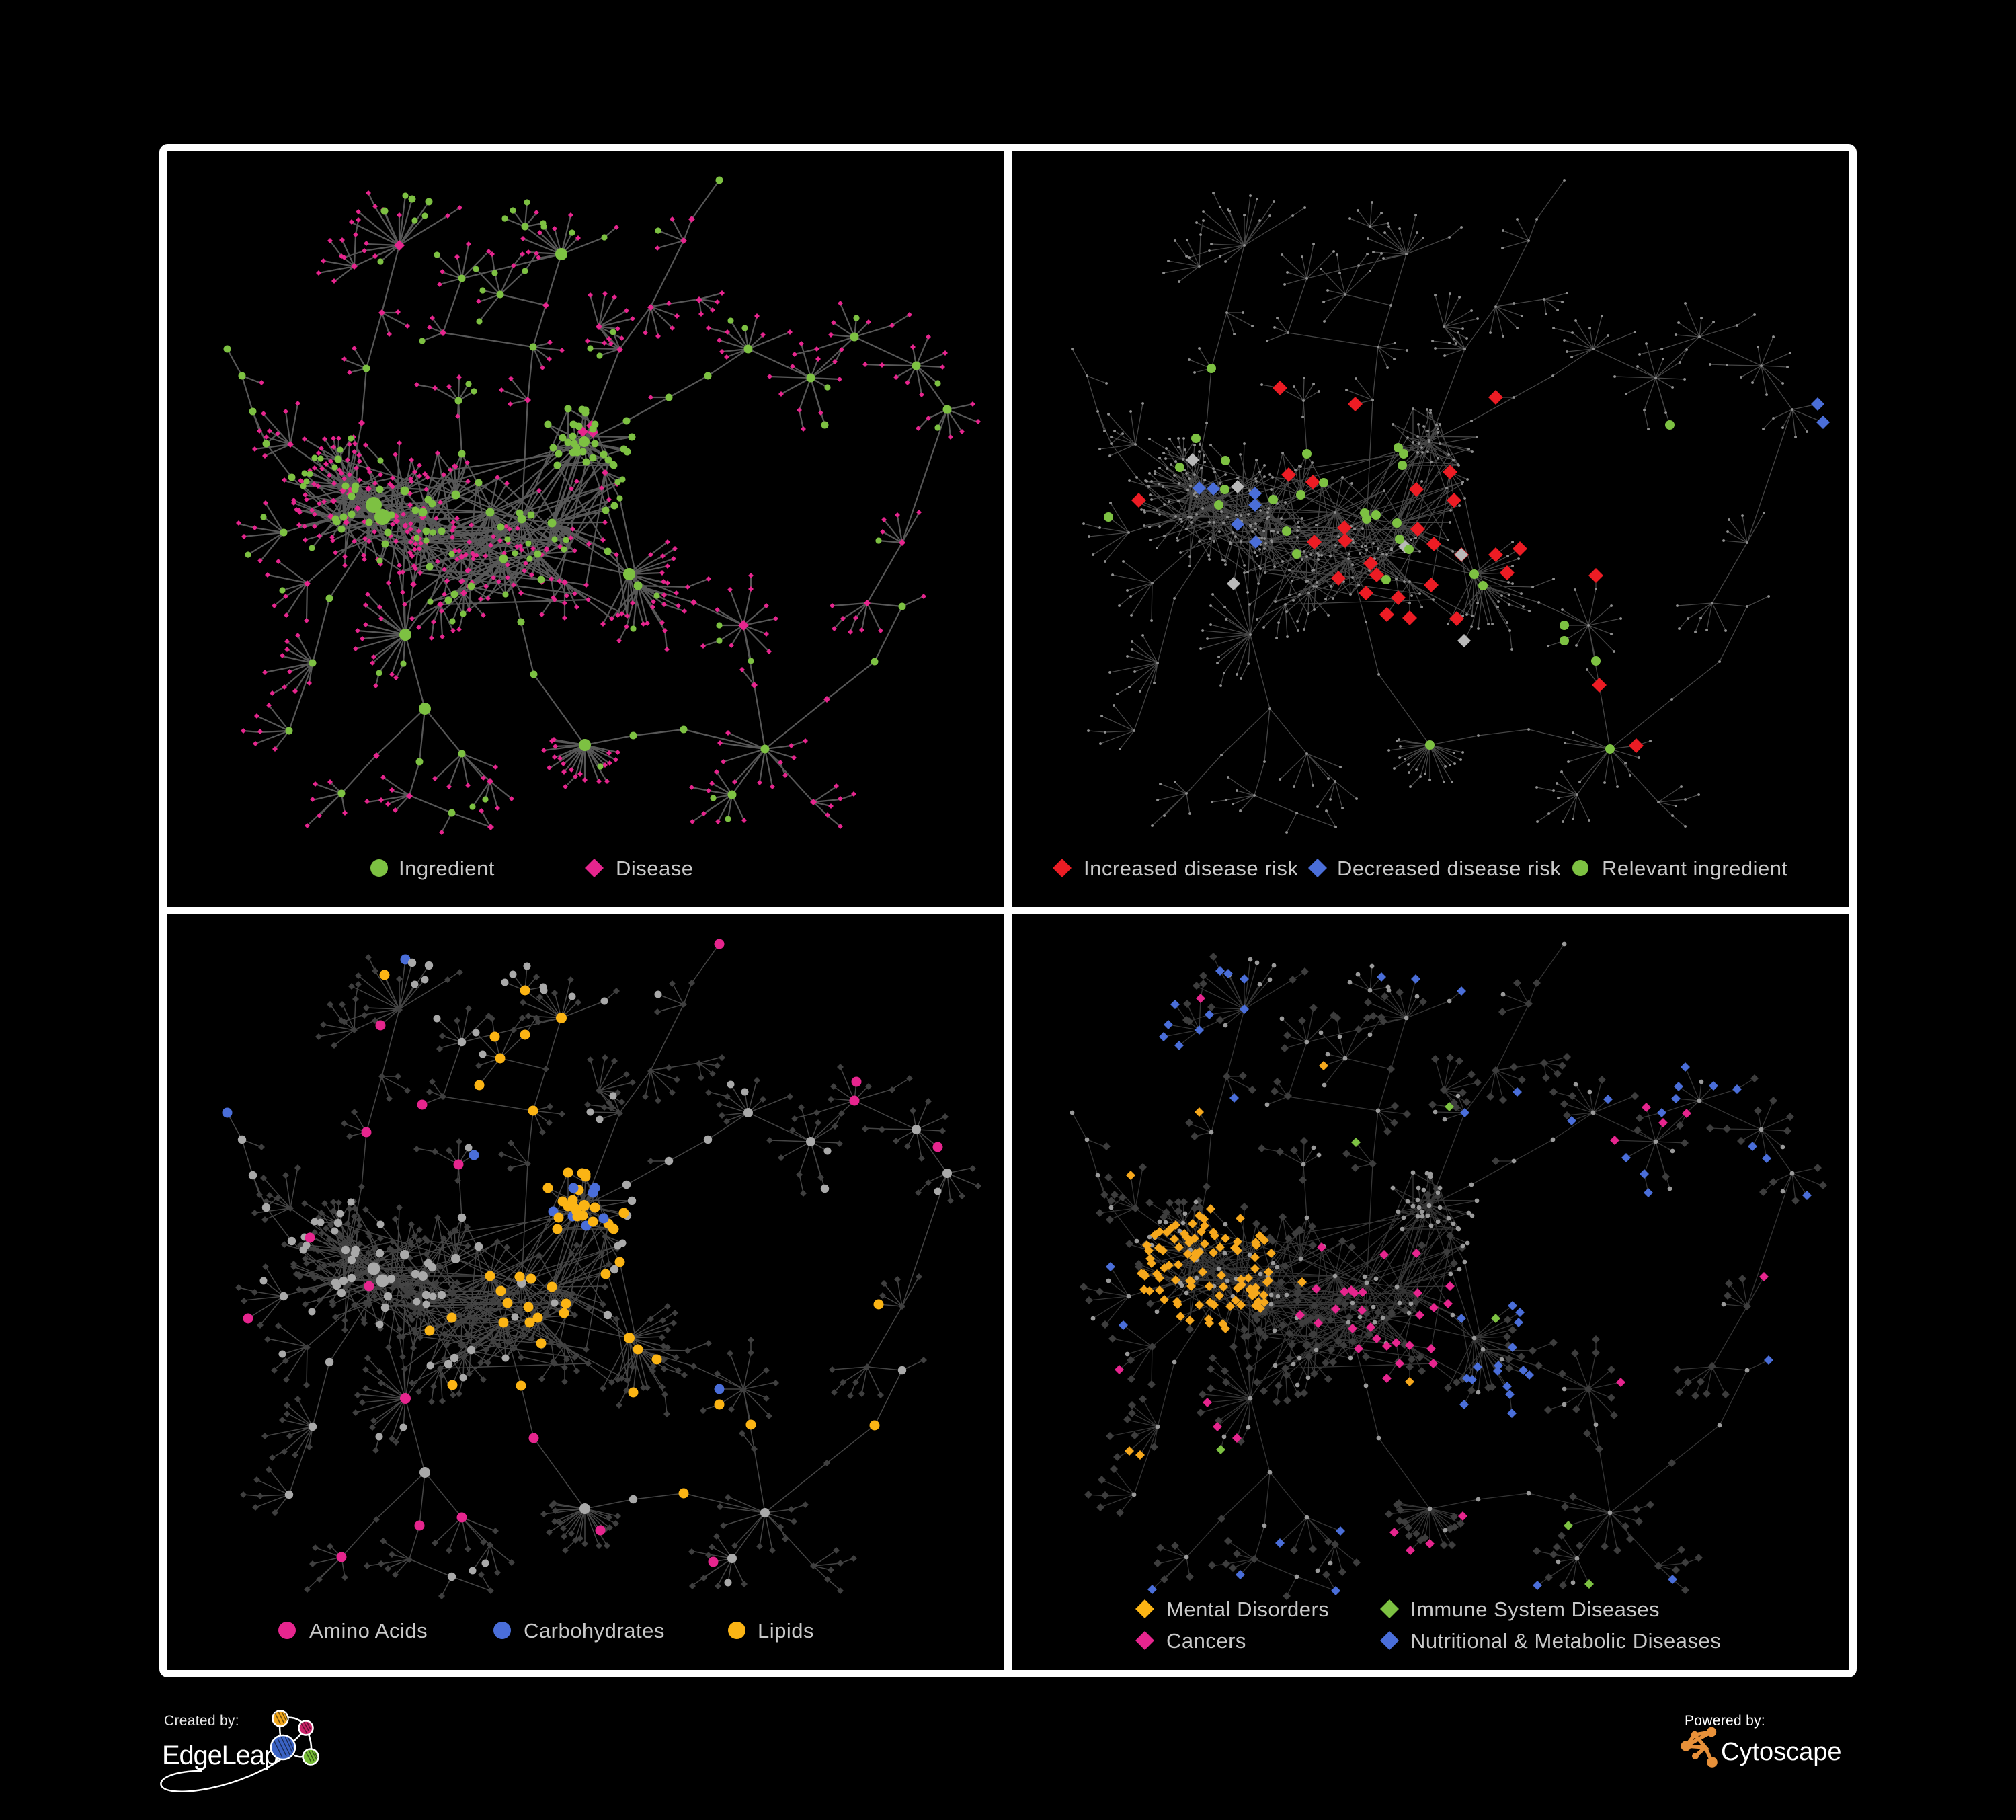  What do you see at coordinates (447, 868) in the screenshot?
I see `svg-text: Ingredient` at bounding box center [447, 868].